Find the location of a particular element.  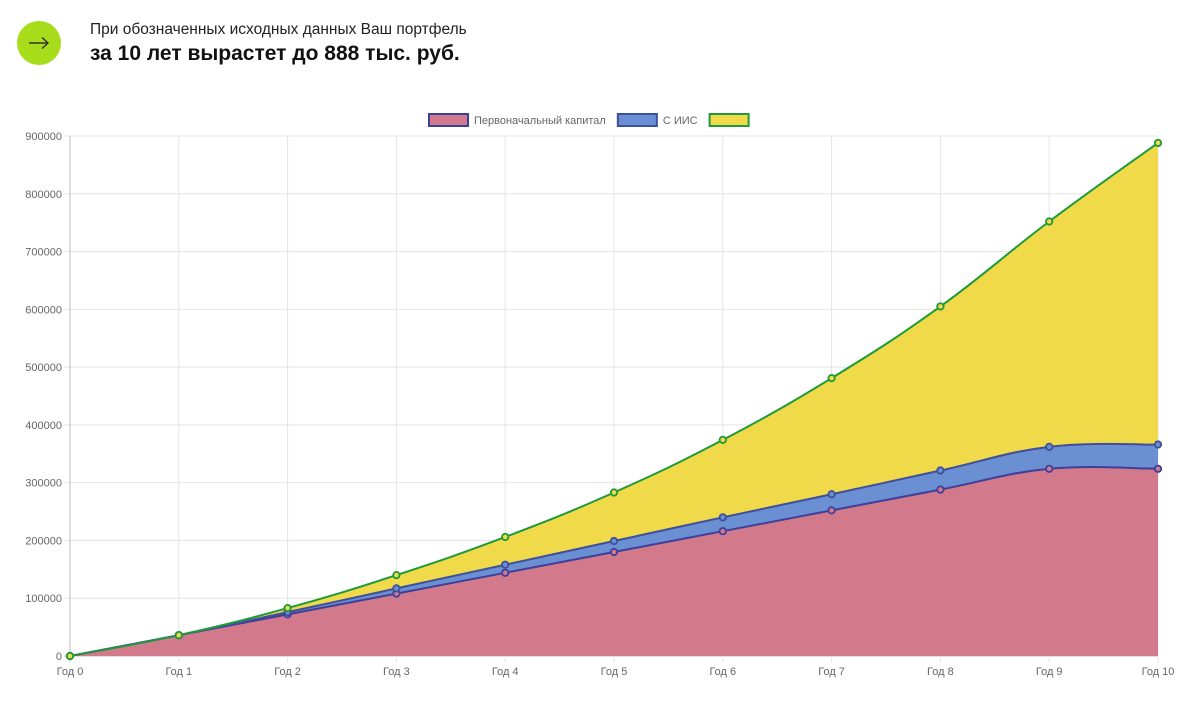

x-tick-label: Год 8 is located at coordinates (940, 672).